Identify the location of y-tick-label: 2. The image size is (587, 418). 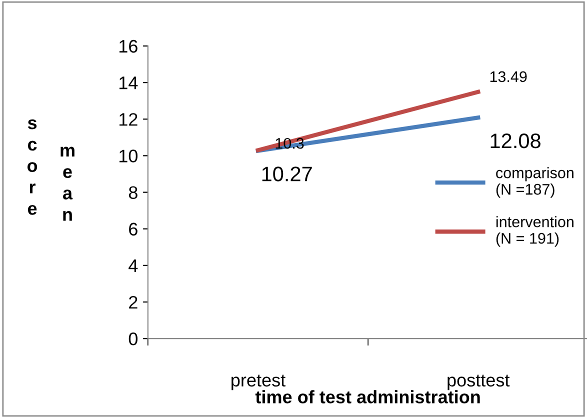
(133, 302).